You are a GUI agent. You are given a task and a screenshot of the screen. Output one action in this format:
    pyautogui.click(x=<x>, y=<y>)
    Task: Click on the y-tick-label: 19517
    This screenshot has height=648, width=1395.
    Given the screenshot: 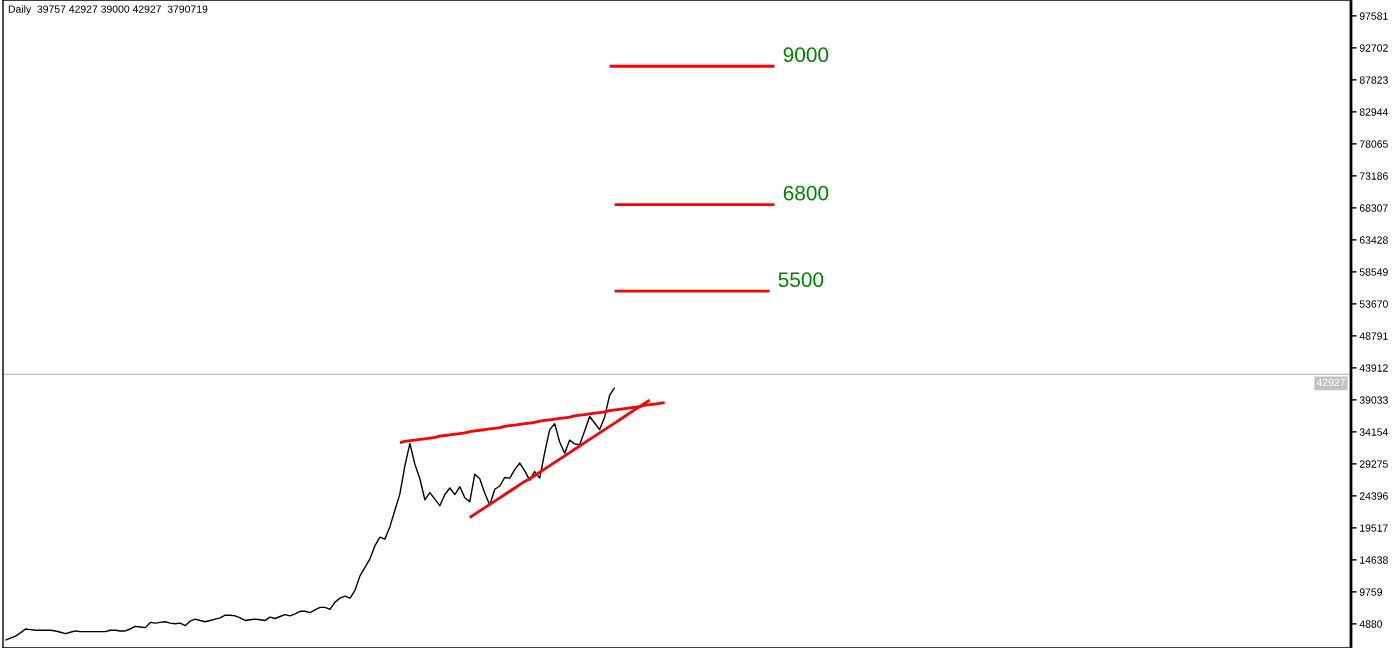 What is the action you would take?
    pyautogui.click(x=1374, y=528)
    